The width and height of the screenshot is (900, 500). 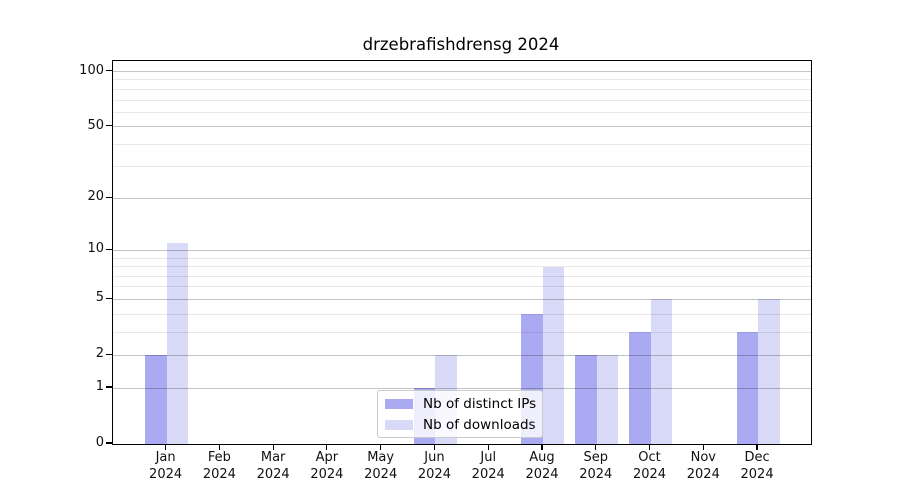 What do you see at coordinates (95, 249) in the screenshot?
I see `y-tick-label: 10` at bounding box center [95, 249].